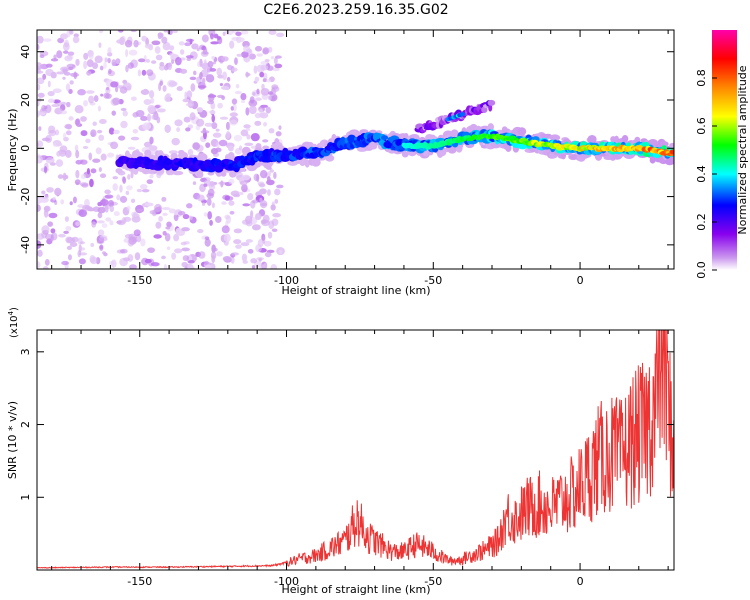 Image resolution: width=750 pixels, height=600 pixels. What do you see at coordinates (433, 581) in the screenshot?
I see `snr-xtick-label: -50` at bounding box center [433, 581].